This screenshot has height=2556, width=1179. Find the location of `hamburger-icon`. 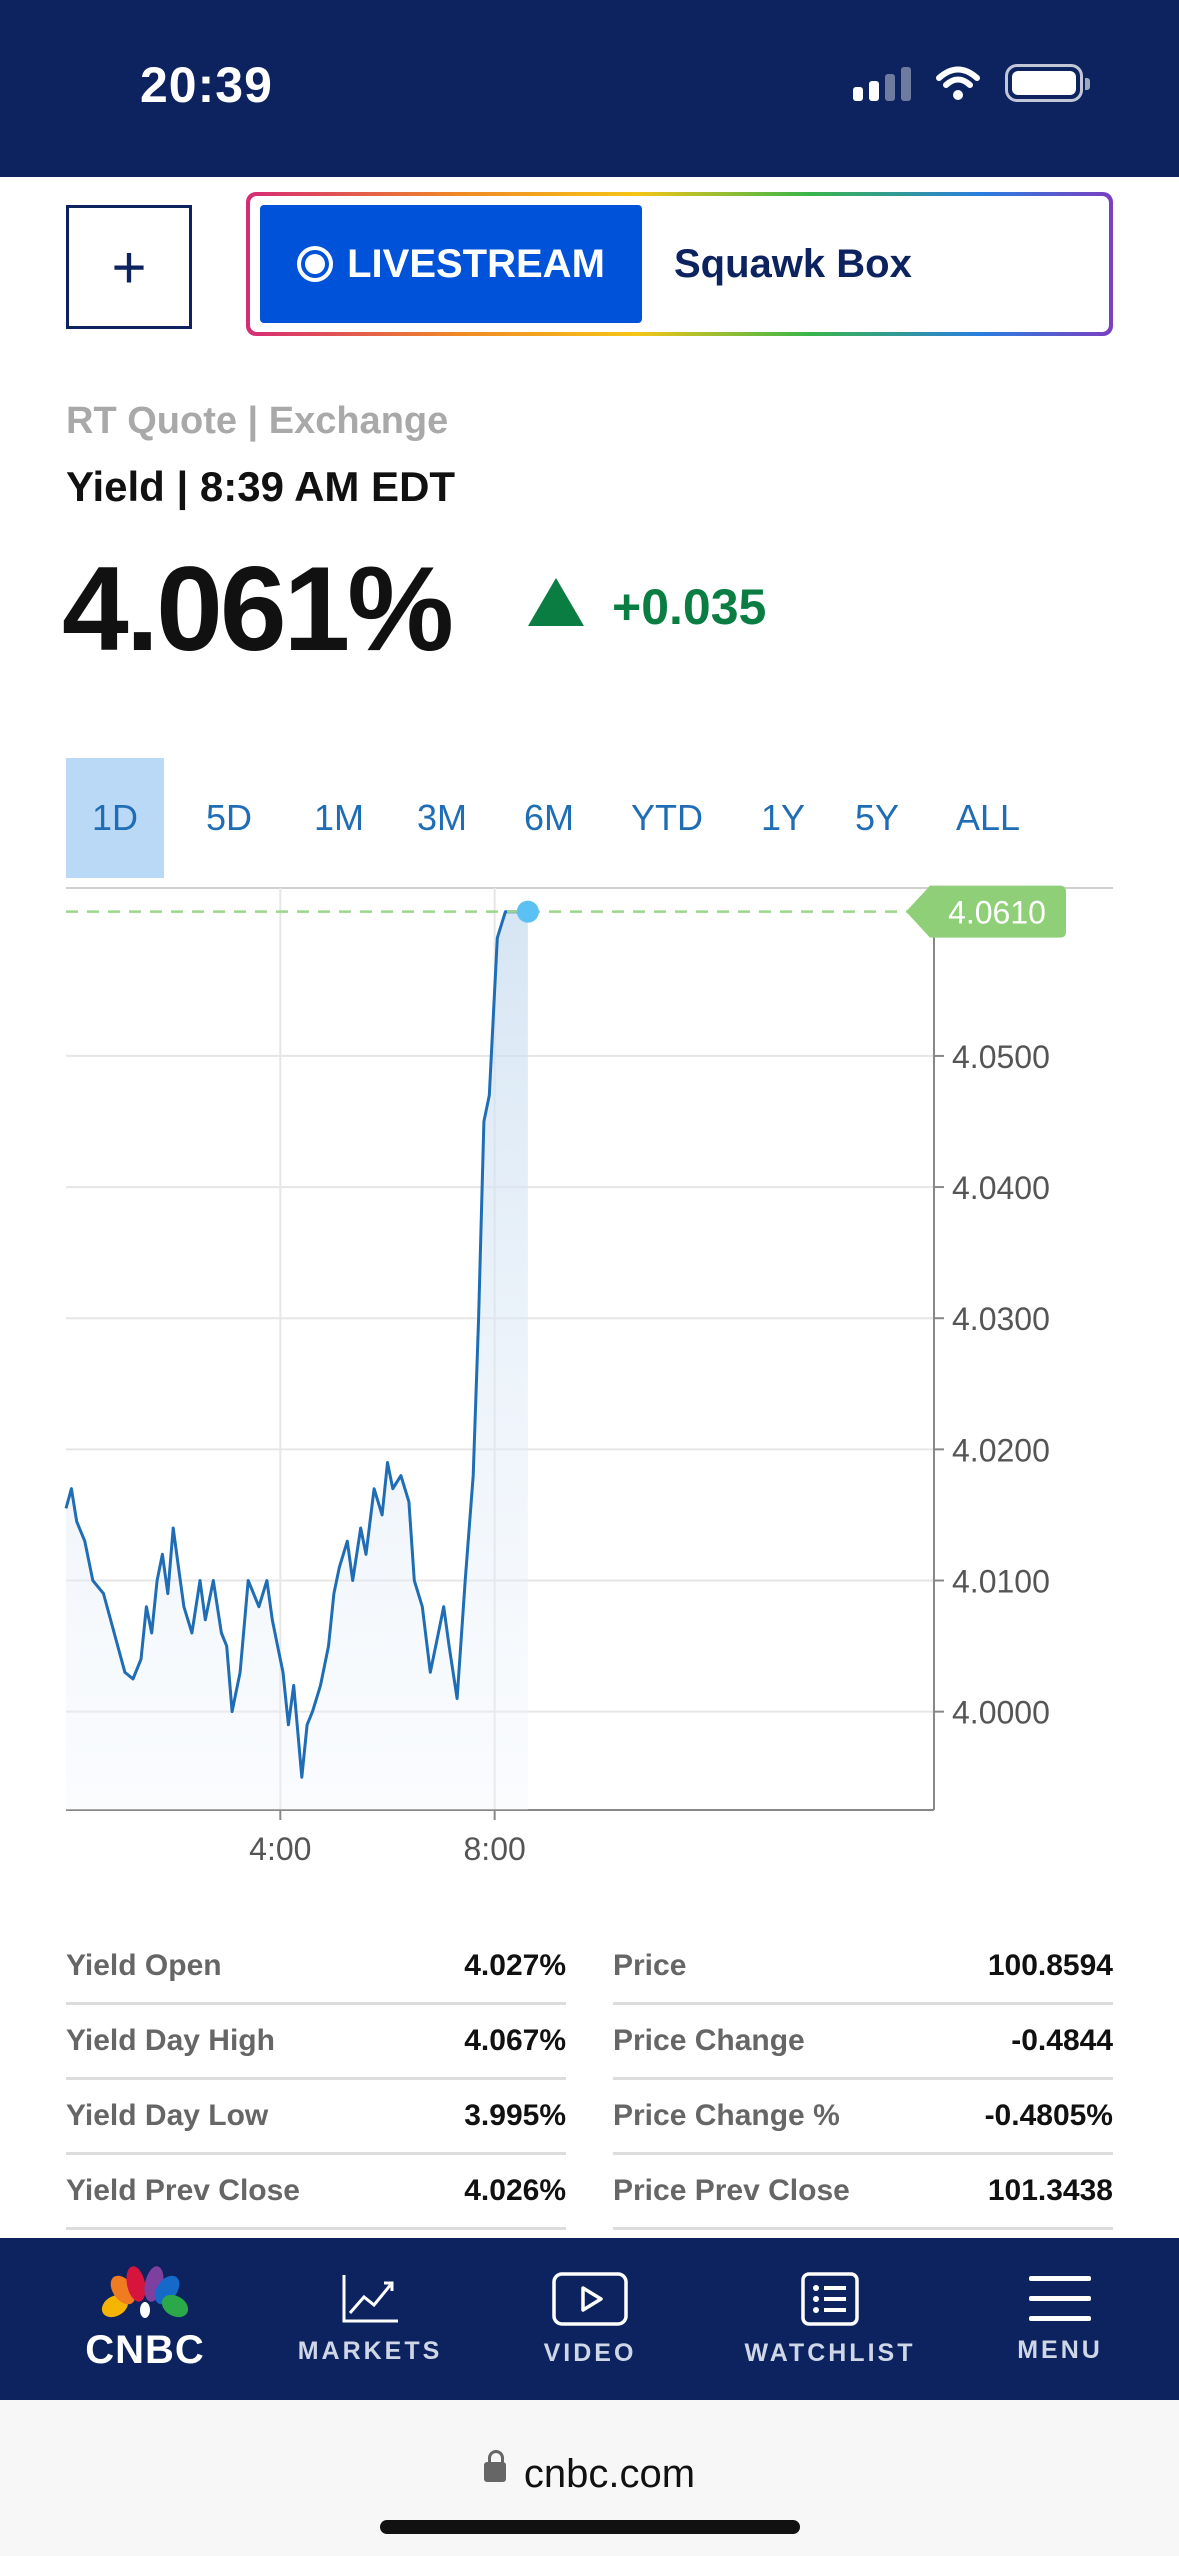

hamburger-icon is located at coordinates (1060, 2298).